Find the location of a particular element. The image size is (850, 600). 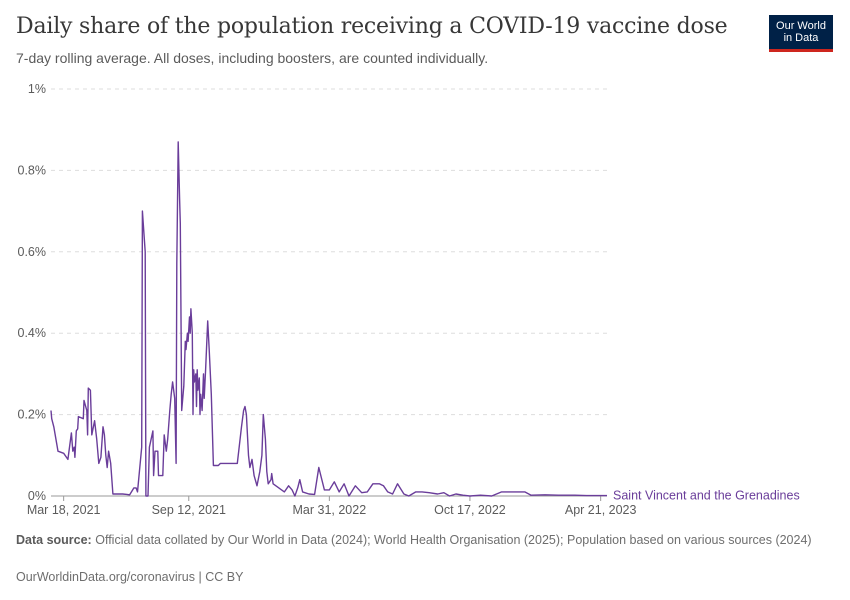

x-tick-label: Mar 18, 2021 is located at coordinates (64, 510).